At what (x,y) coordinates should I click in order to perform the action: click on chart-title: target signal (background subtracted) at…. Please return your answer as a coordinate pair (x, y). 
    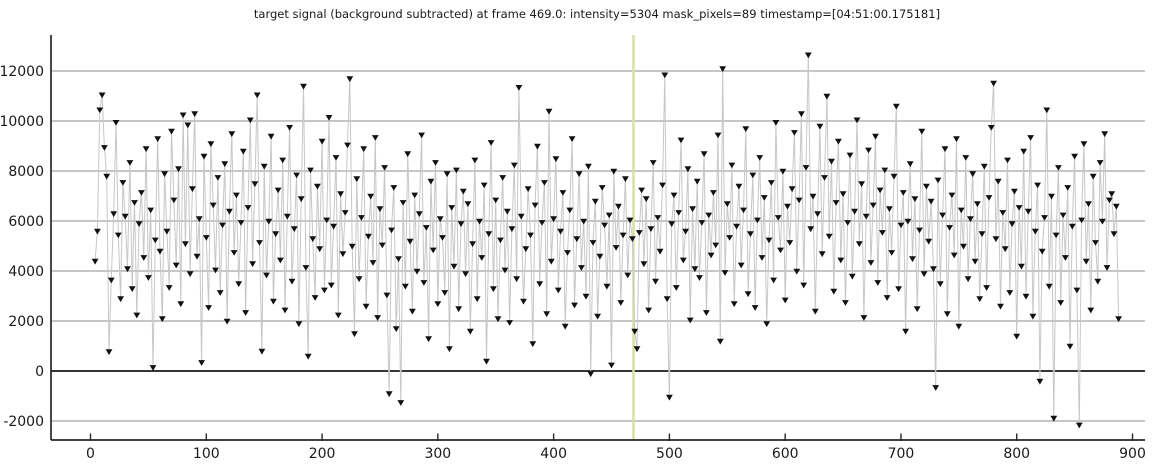
    Looking at the image, I should click on (597, 14).